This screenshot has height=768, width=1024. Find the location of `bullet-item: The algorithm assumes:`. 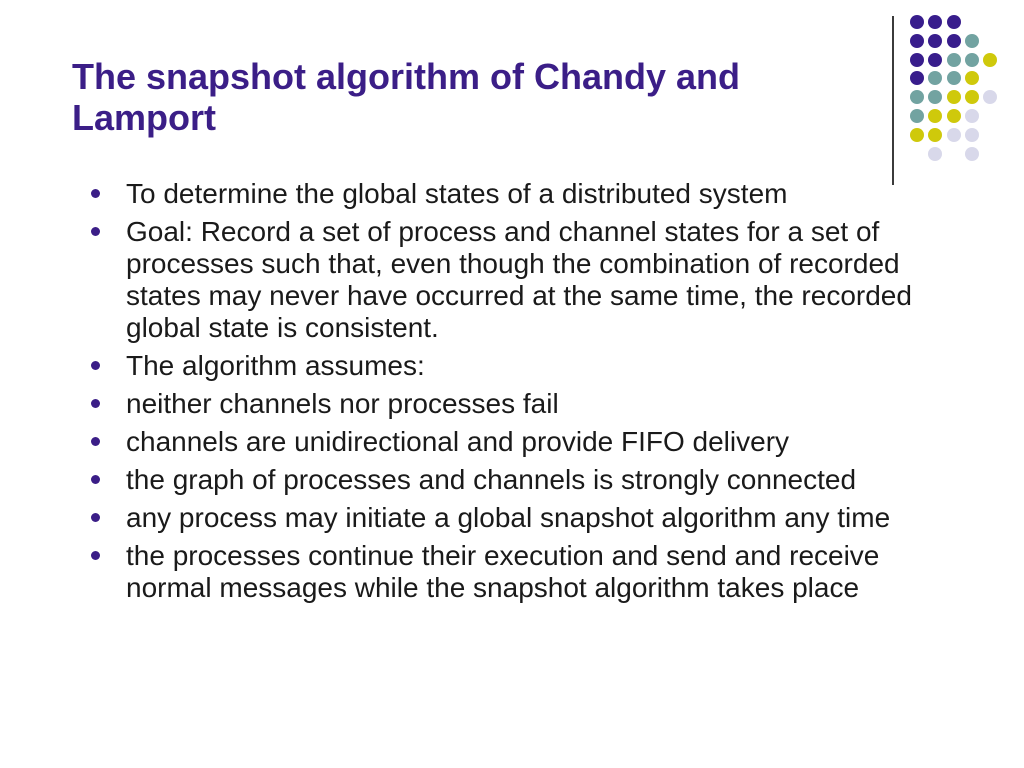

bullet-item: The algorithm assumes: is located at coordinates (513, 366).